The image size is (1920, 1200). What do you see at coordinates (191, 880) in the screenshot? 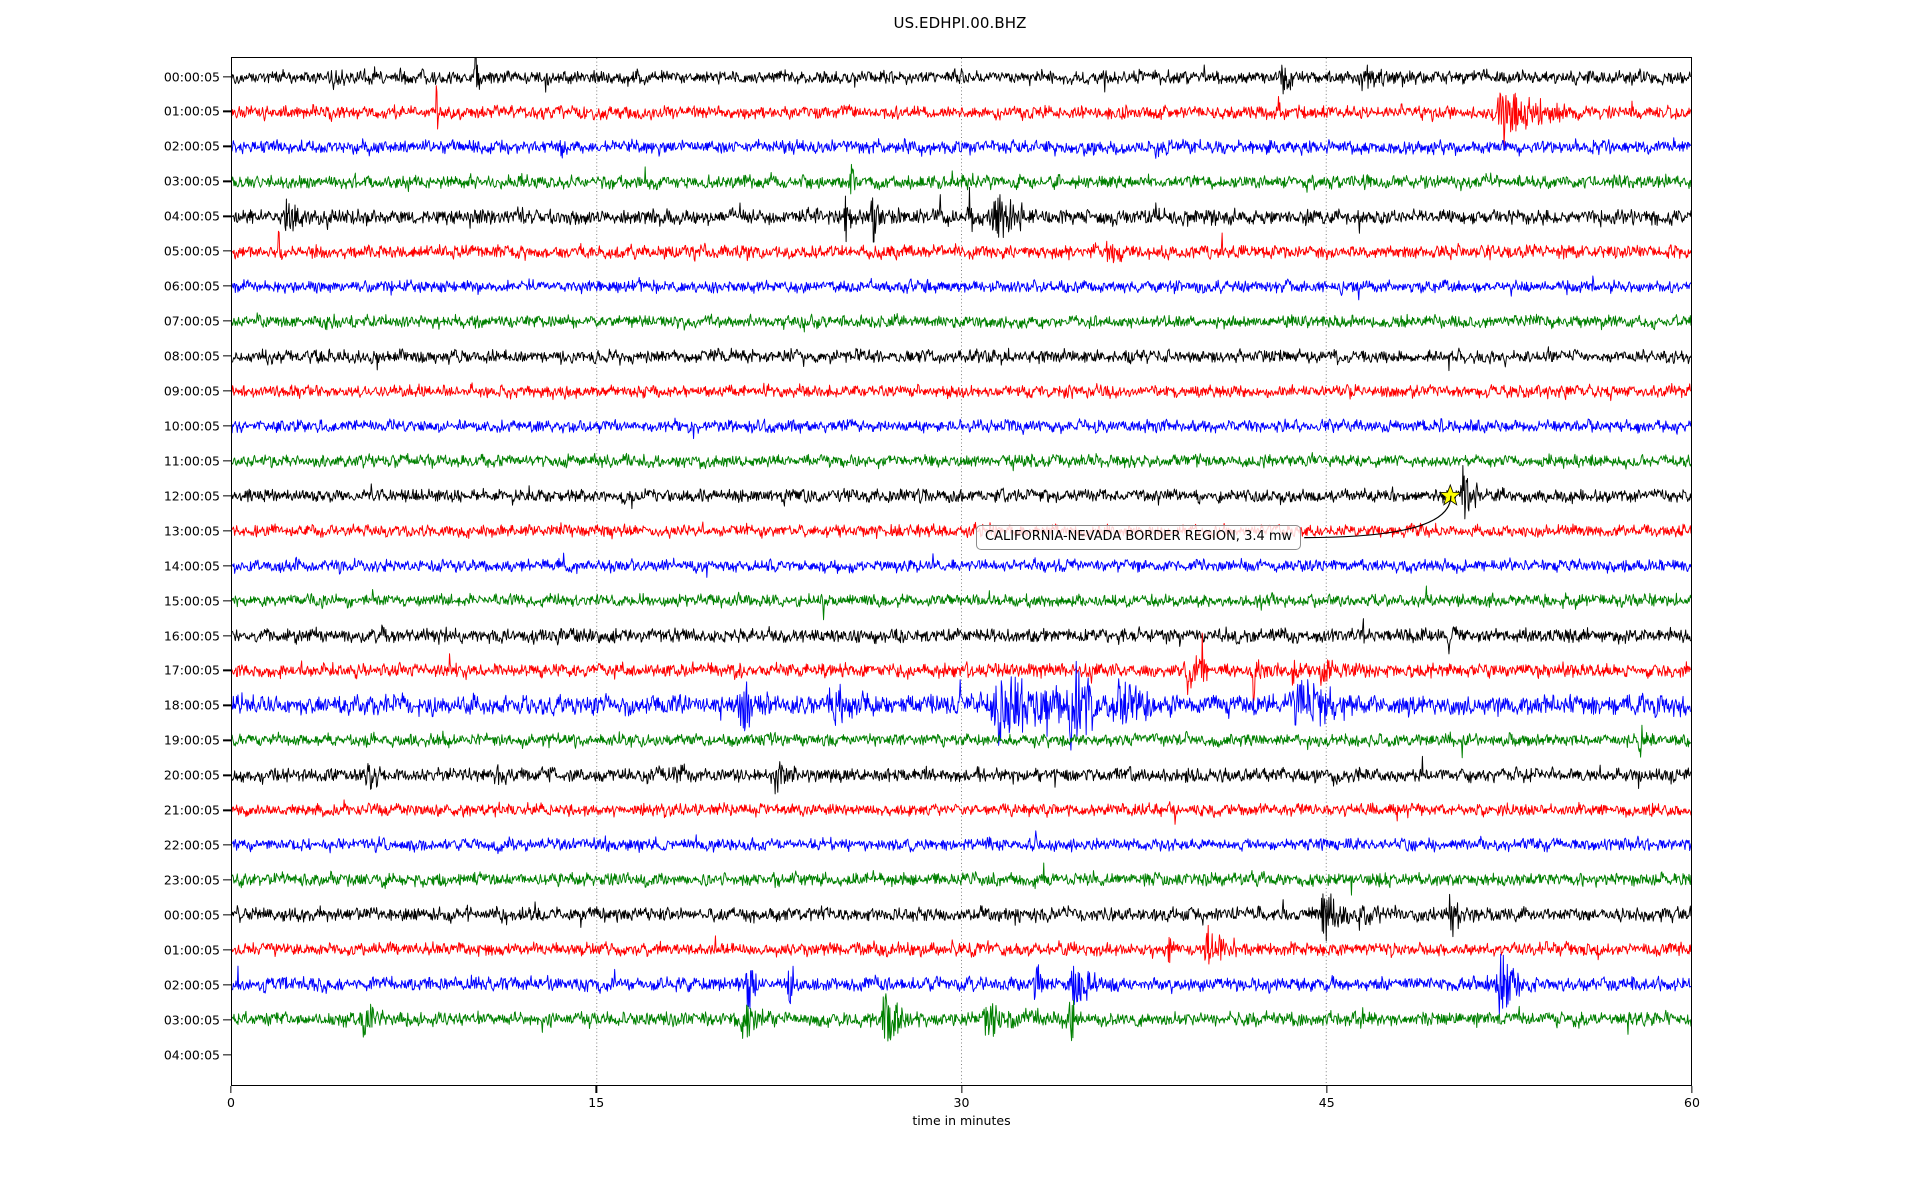
I see `y-axis-tick-label: 23:00:05` at bounding box center [191, 880].